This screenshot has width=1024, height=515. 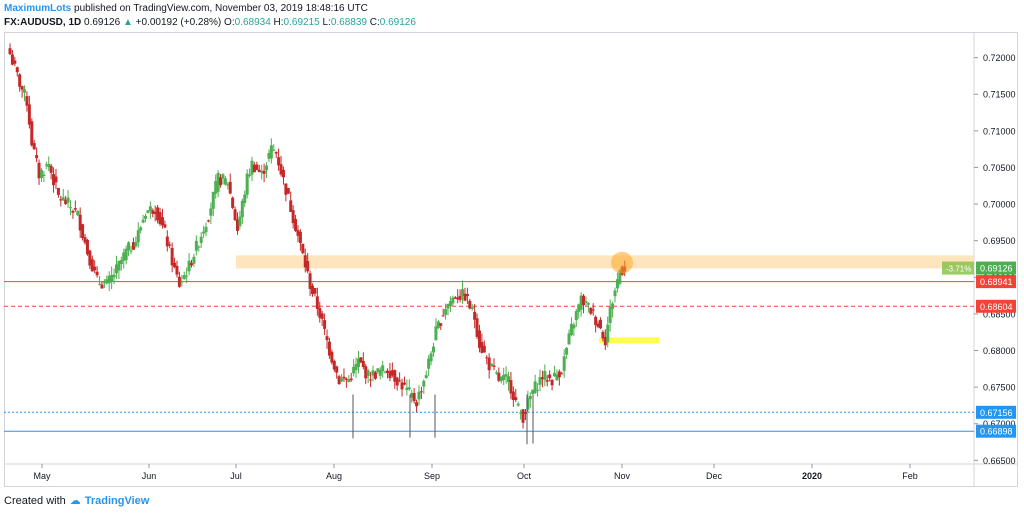 What do you see at coordinates (605, 262) in the screenshot?
I see `resistance-zone` at bounding box center [605, 262].